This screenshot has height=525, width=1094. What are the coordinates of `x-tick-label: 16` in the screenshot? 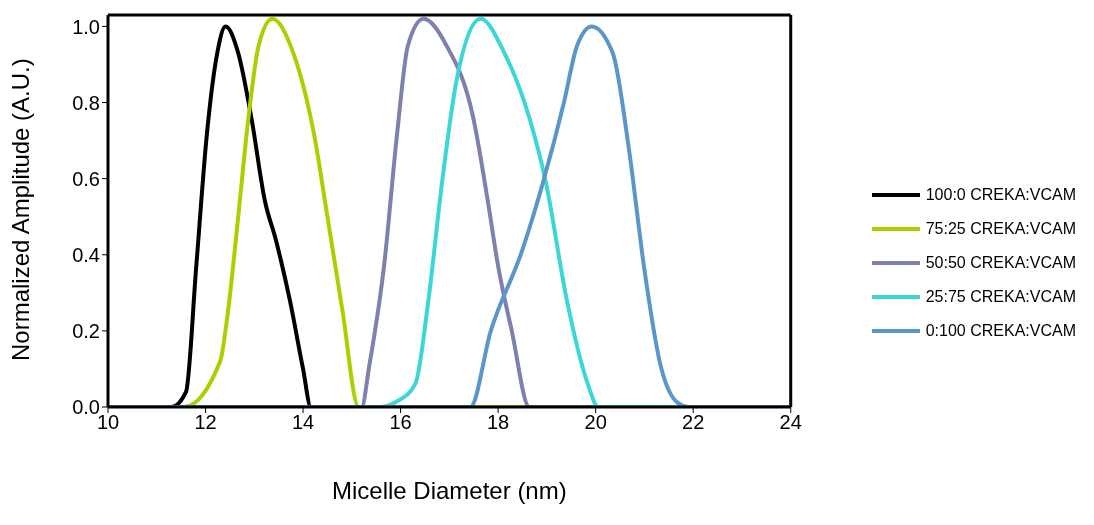 It's located at (400, 422).